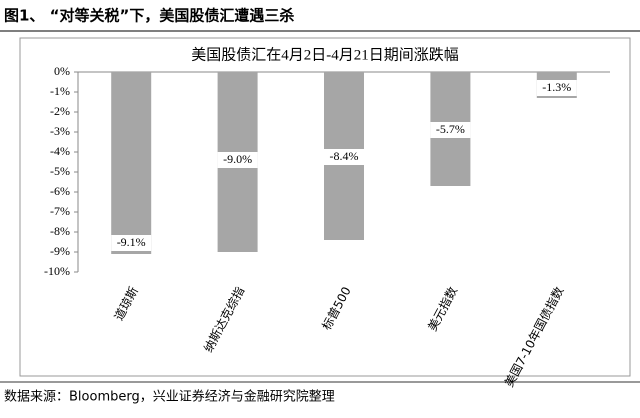  I want to click on source-note: 数据来源：Bloomberg，兴业证券经济与金融研究院整理, so click(169, 397).